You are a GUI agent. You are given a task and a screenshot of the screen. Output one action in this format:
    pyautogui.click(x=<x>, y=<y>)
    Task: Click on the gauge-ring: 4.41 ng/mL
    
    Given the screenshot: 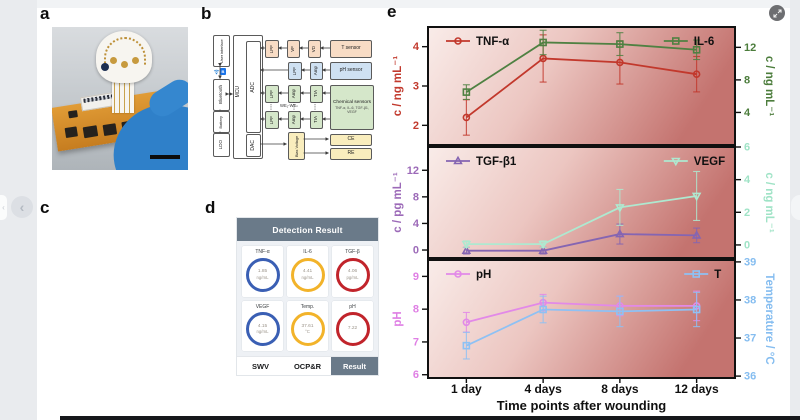 What is the action you would take?
    pyautogui.click(x=307, y=274)
    